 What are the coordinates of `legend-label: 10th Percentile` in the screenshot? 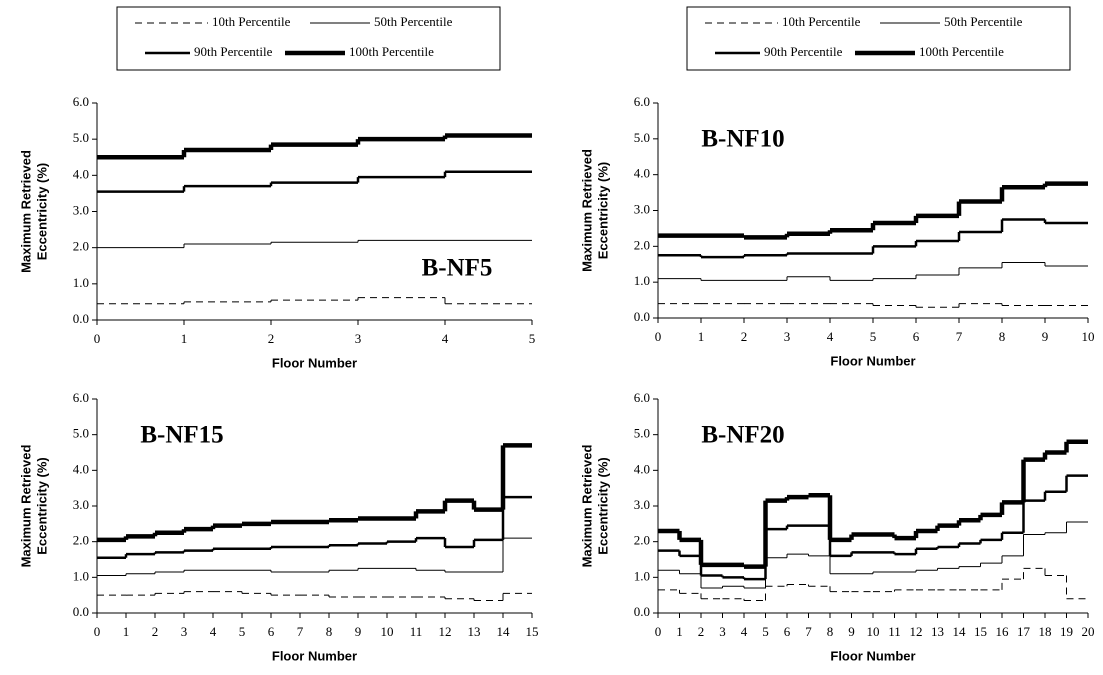 It's located at (251, 21).